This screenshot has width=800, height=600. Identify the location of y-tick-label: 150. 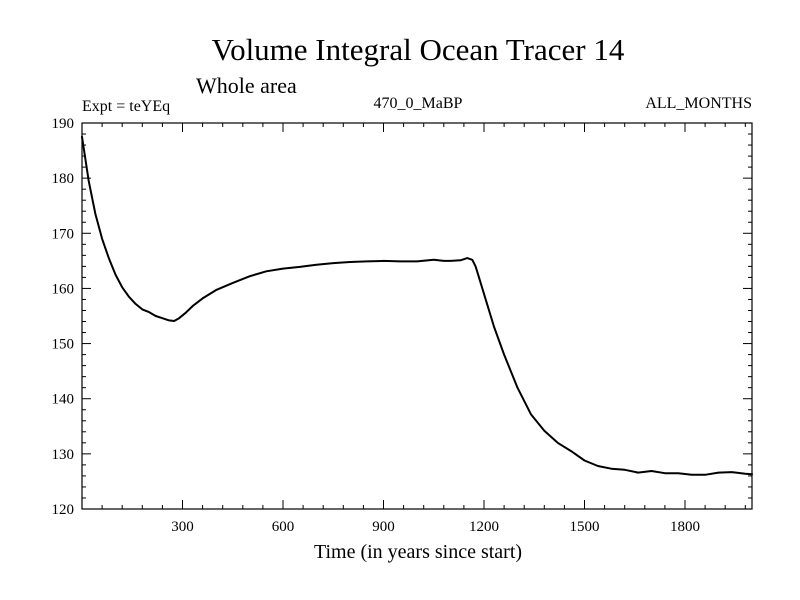
(63, 345).